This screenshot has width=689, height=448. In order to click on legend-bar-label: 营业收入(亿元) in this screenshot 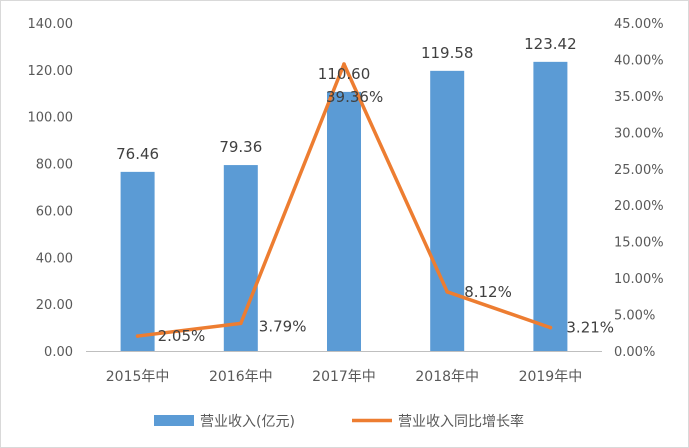, I will do `click(247, 422)`.